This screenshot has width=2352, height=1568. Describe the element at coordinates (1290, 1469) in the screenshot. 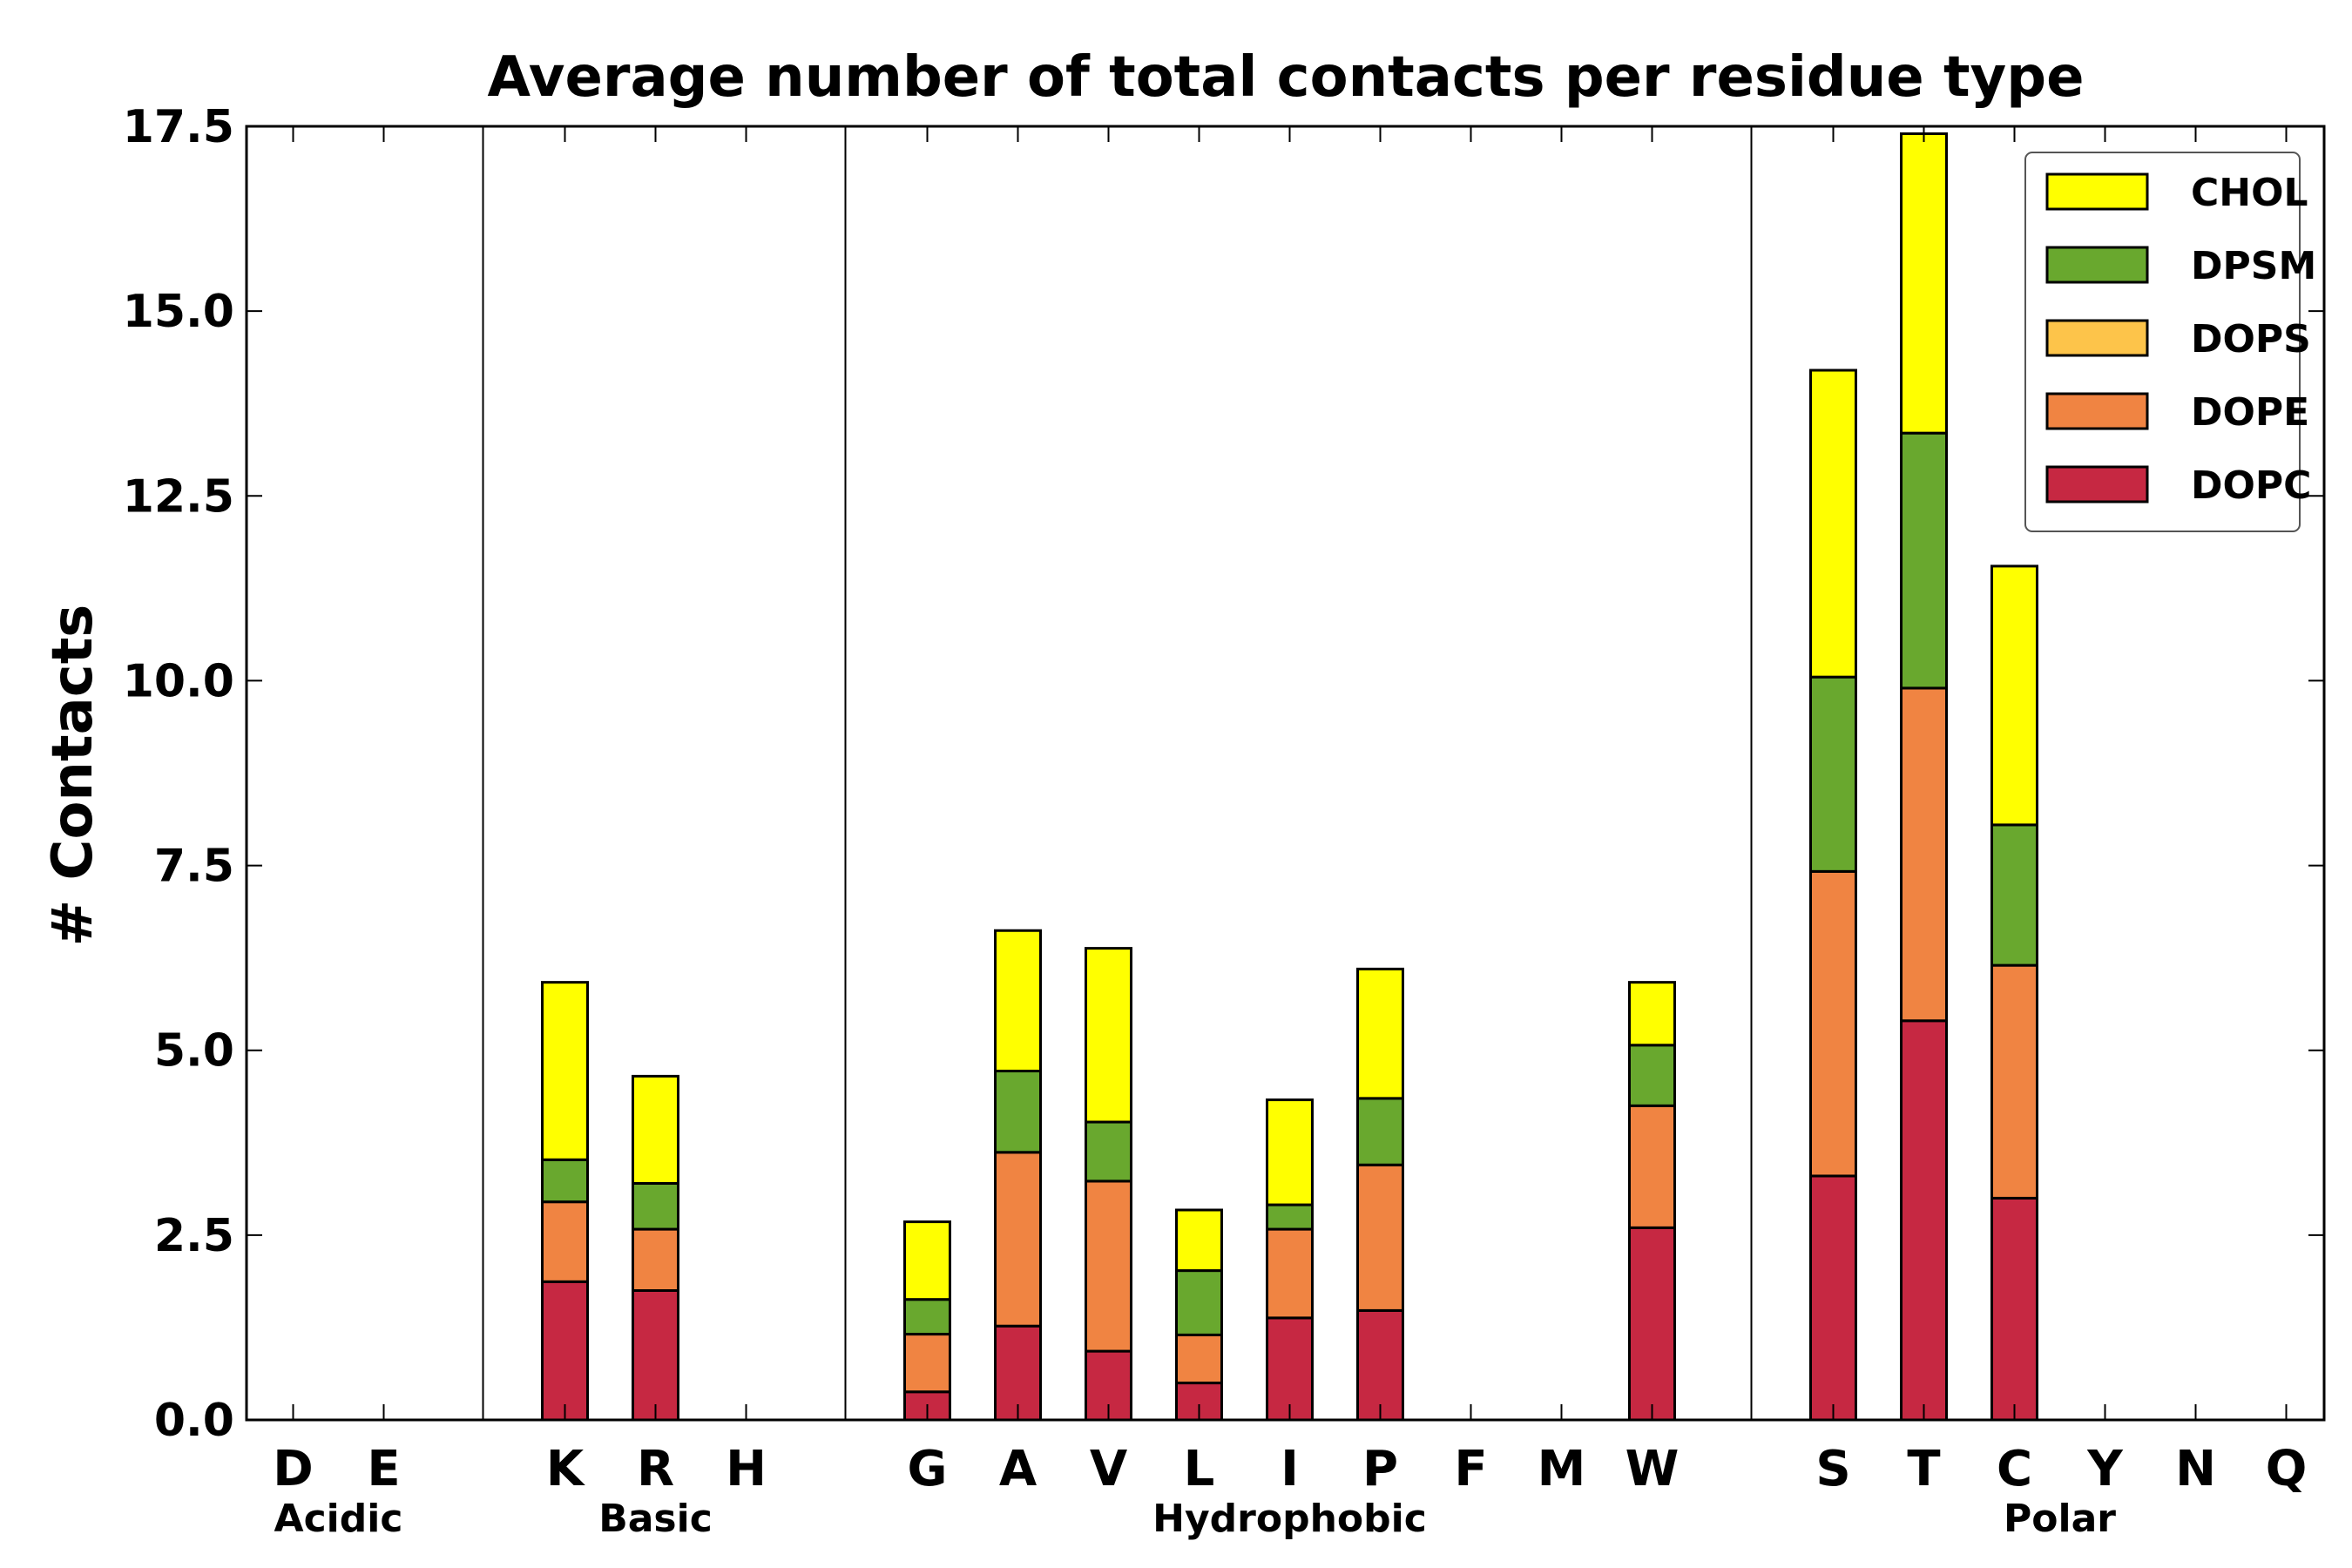

I see `x-tick-label: I` at that location.